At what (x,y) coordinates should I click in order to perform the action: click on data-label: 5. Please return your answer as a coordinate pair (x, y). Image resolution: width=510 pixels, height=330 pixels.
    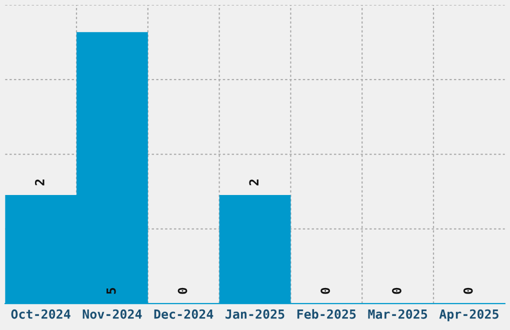
    Looking at the image, I should click on (111, 291).